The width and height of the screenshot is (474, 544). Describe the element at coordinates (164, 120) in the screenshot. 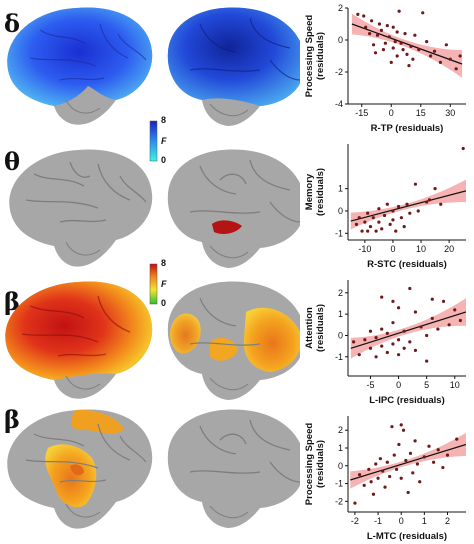

I see `colorbar-blue-max: 8` at that location.